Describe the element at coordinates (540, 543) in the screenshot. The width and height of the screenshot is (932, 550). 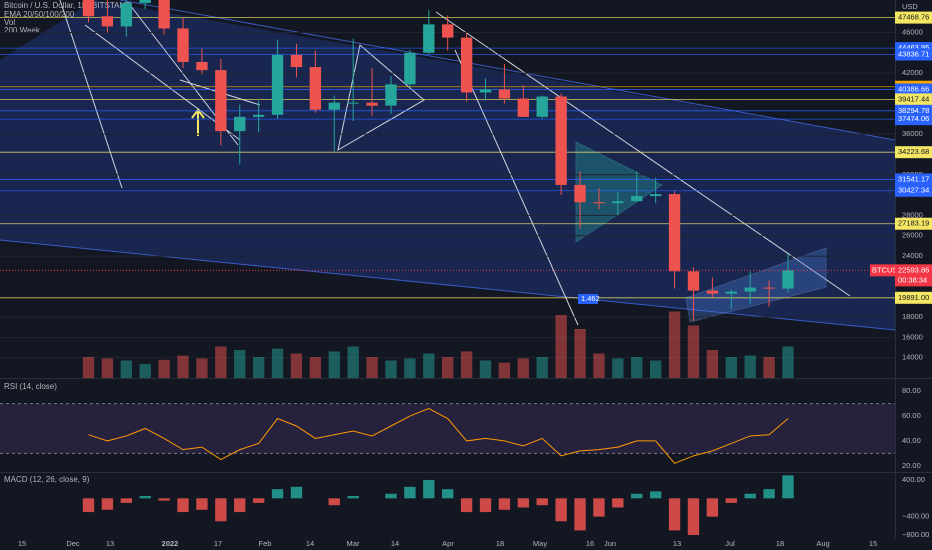
I see `x-tick-label: May` at that location.